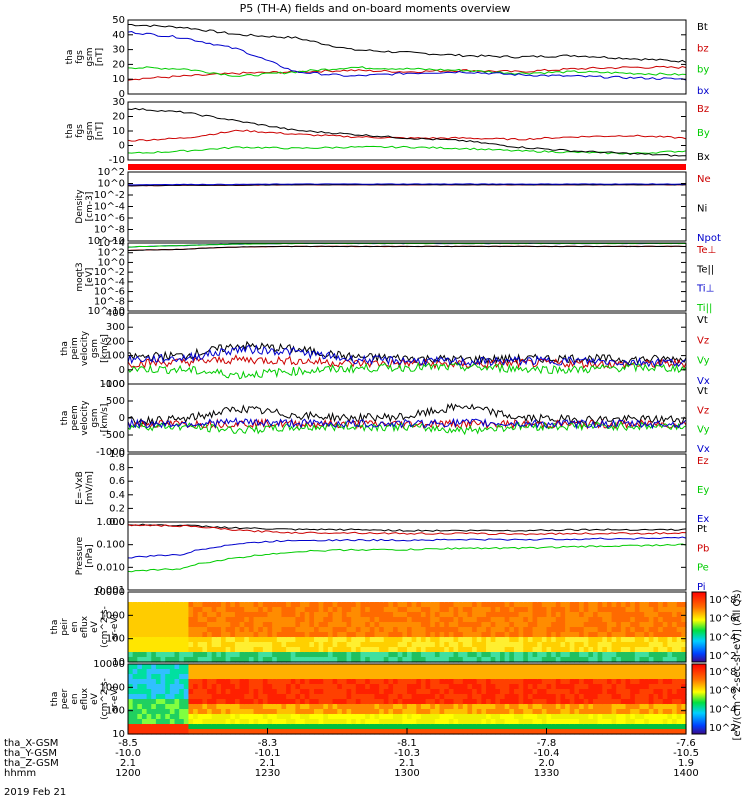 Image resolution: width=750 pixels, height=804 pixels. I want to click on ylabel-group: tha fgs gsm [nT], so click(85, 130).